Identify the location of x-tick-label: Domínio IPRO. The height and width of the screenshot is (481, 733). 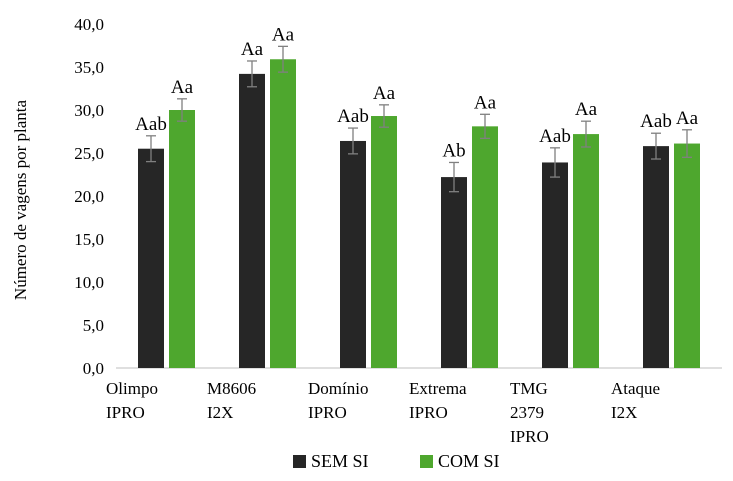
(338, 400).